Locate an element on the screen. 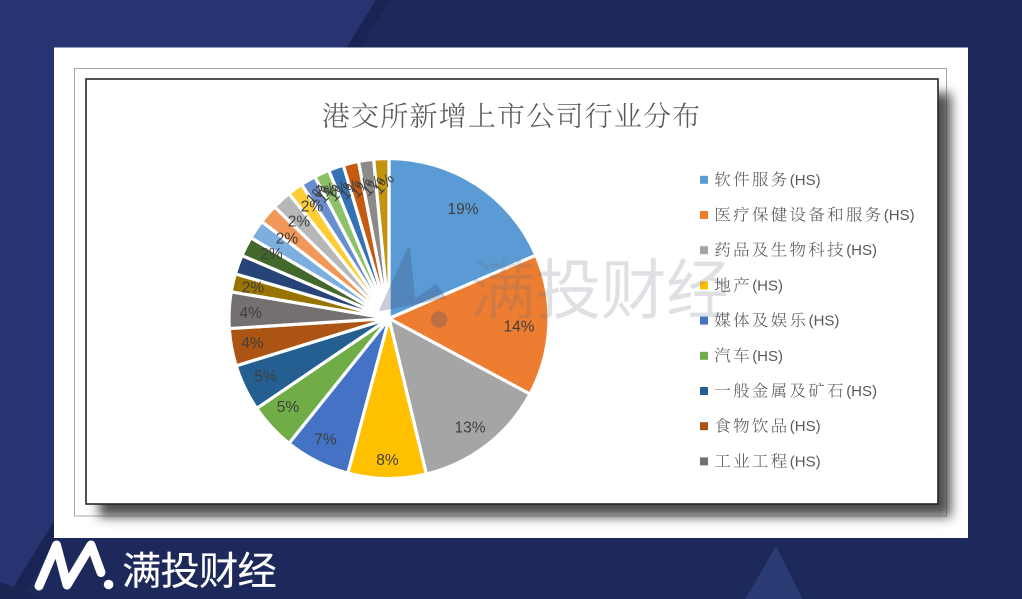  svg-text: 14% is located at coordinates (518, 327).